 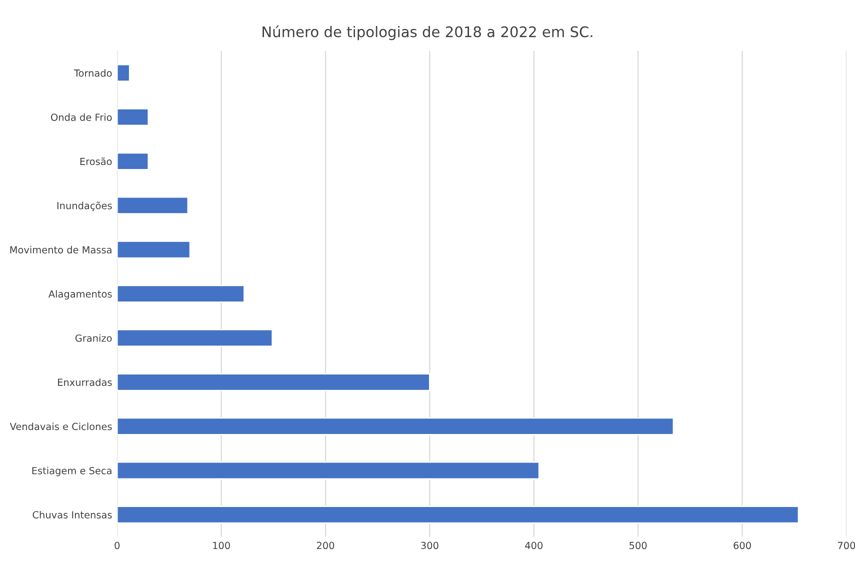 What do you see at coordinates (80, 295) in the screenshot?
I see `y-tick-label: Alagamentos` at bounding box center [80, 295].